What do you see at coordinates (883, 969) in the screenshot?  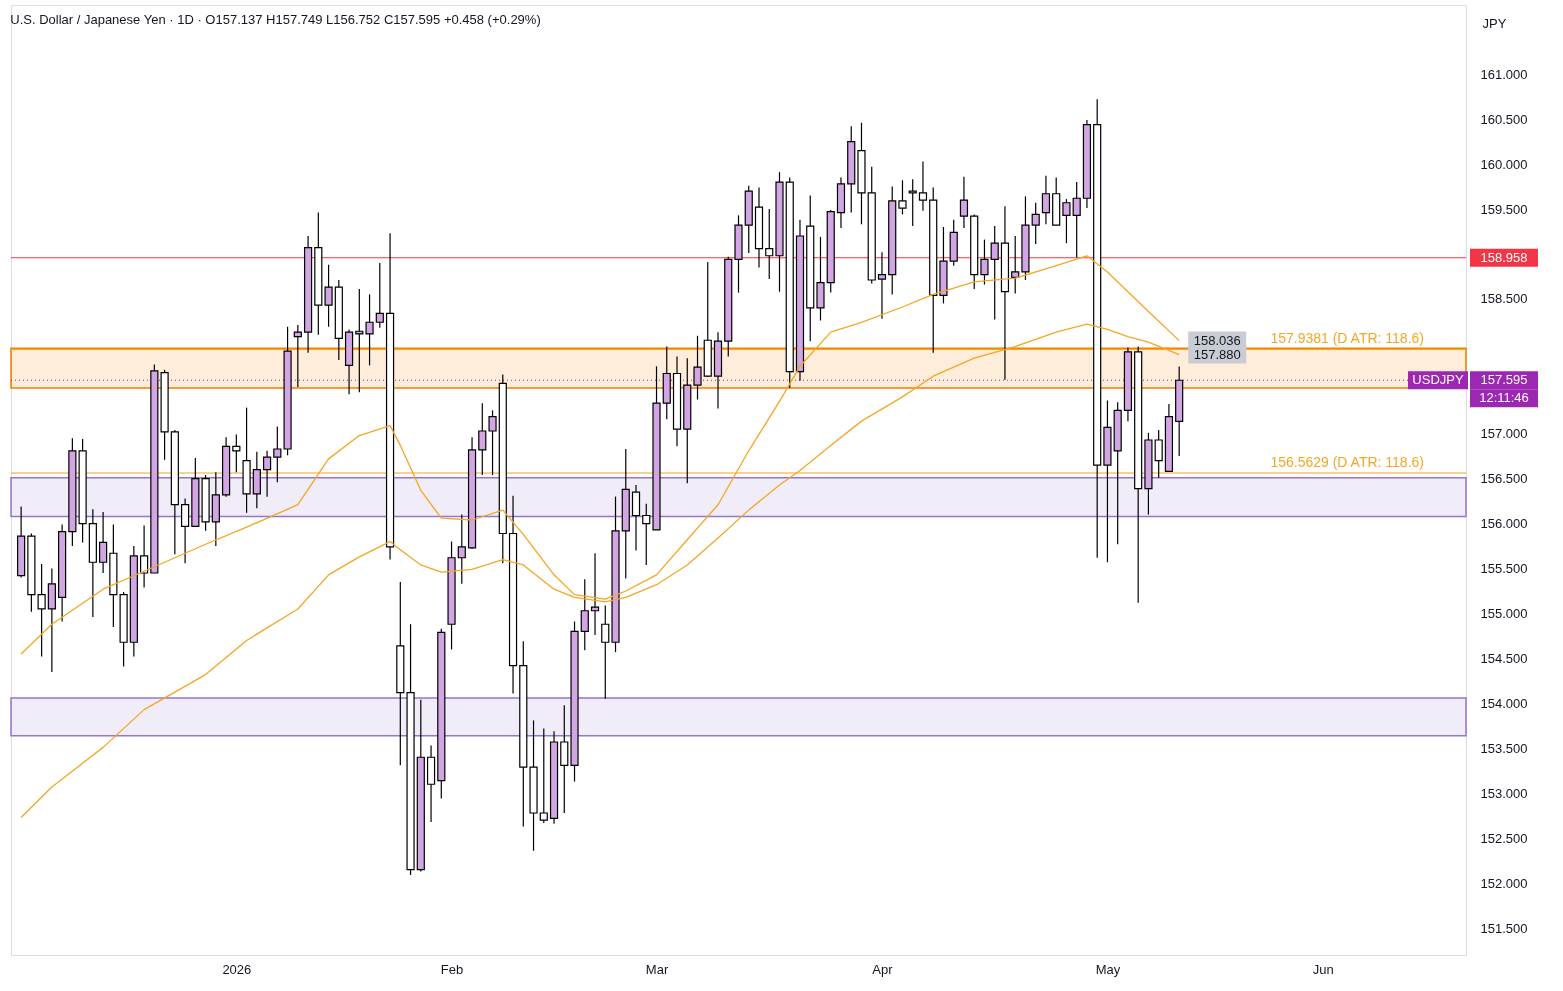 I see `x-tick-label: Apr` at bounding box center [883, 969].